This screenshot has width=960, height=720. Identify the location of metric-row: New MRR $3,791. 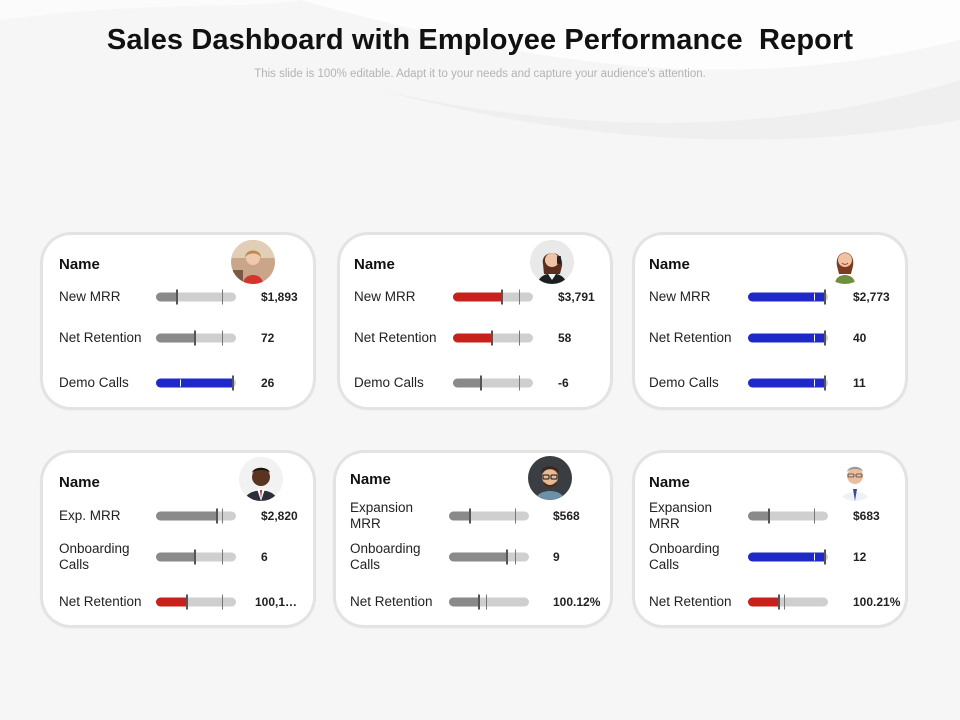
(475, 297).